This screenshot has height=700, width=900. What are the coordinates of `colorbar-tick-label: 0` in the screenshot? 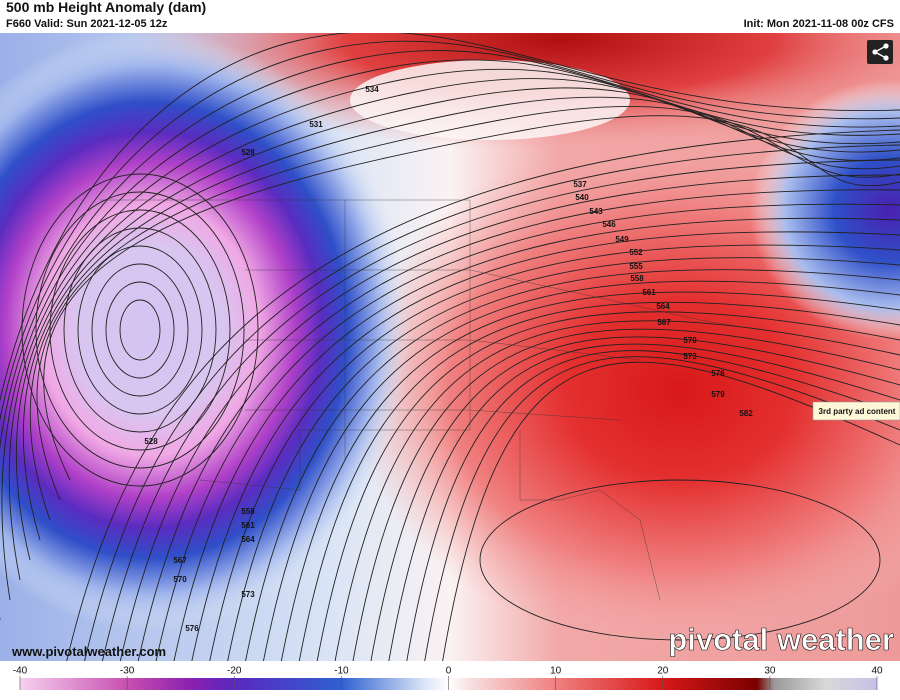 It's located at (449, 671).